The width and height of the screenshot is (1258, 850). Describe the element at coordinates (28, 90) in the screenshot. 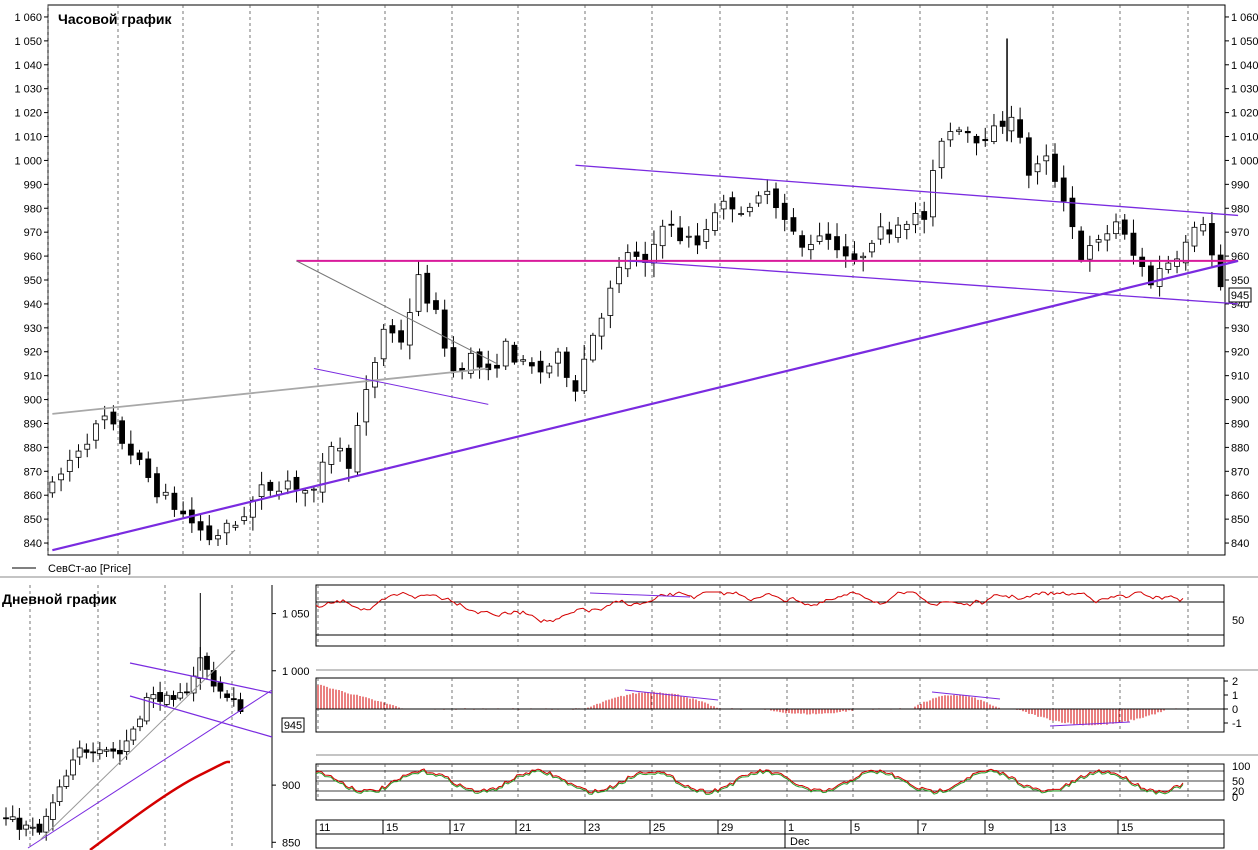

I see `y-tick-label-left: 1 030` at that location.